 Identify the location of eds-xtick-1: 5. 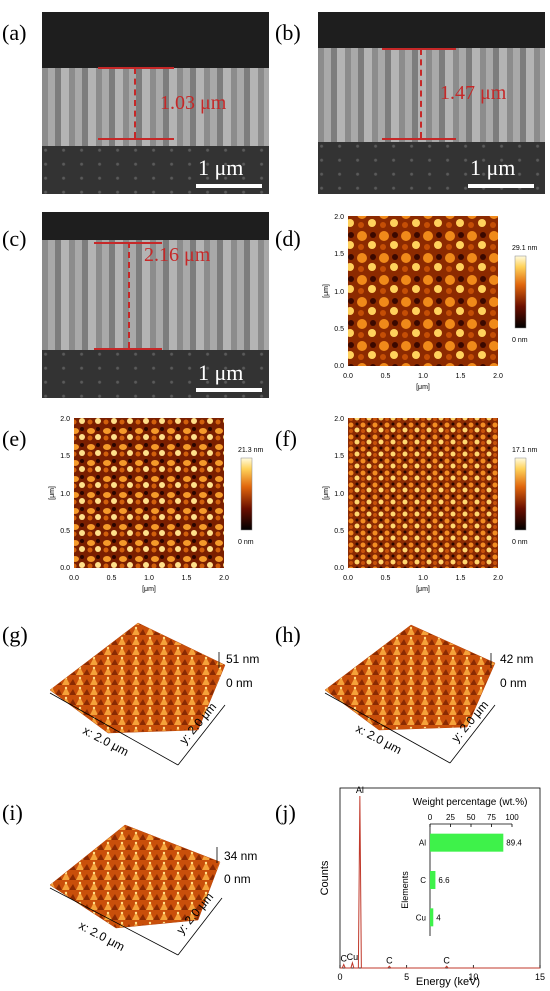
(406, 977).